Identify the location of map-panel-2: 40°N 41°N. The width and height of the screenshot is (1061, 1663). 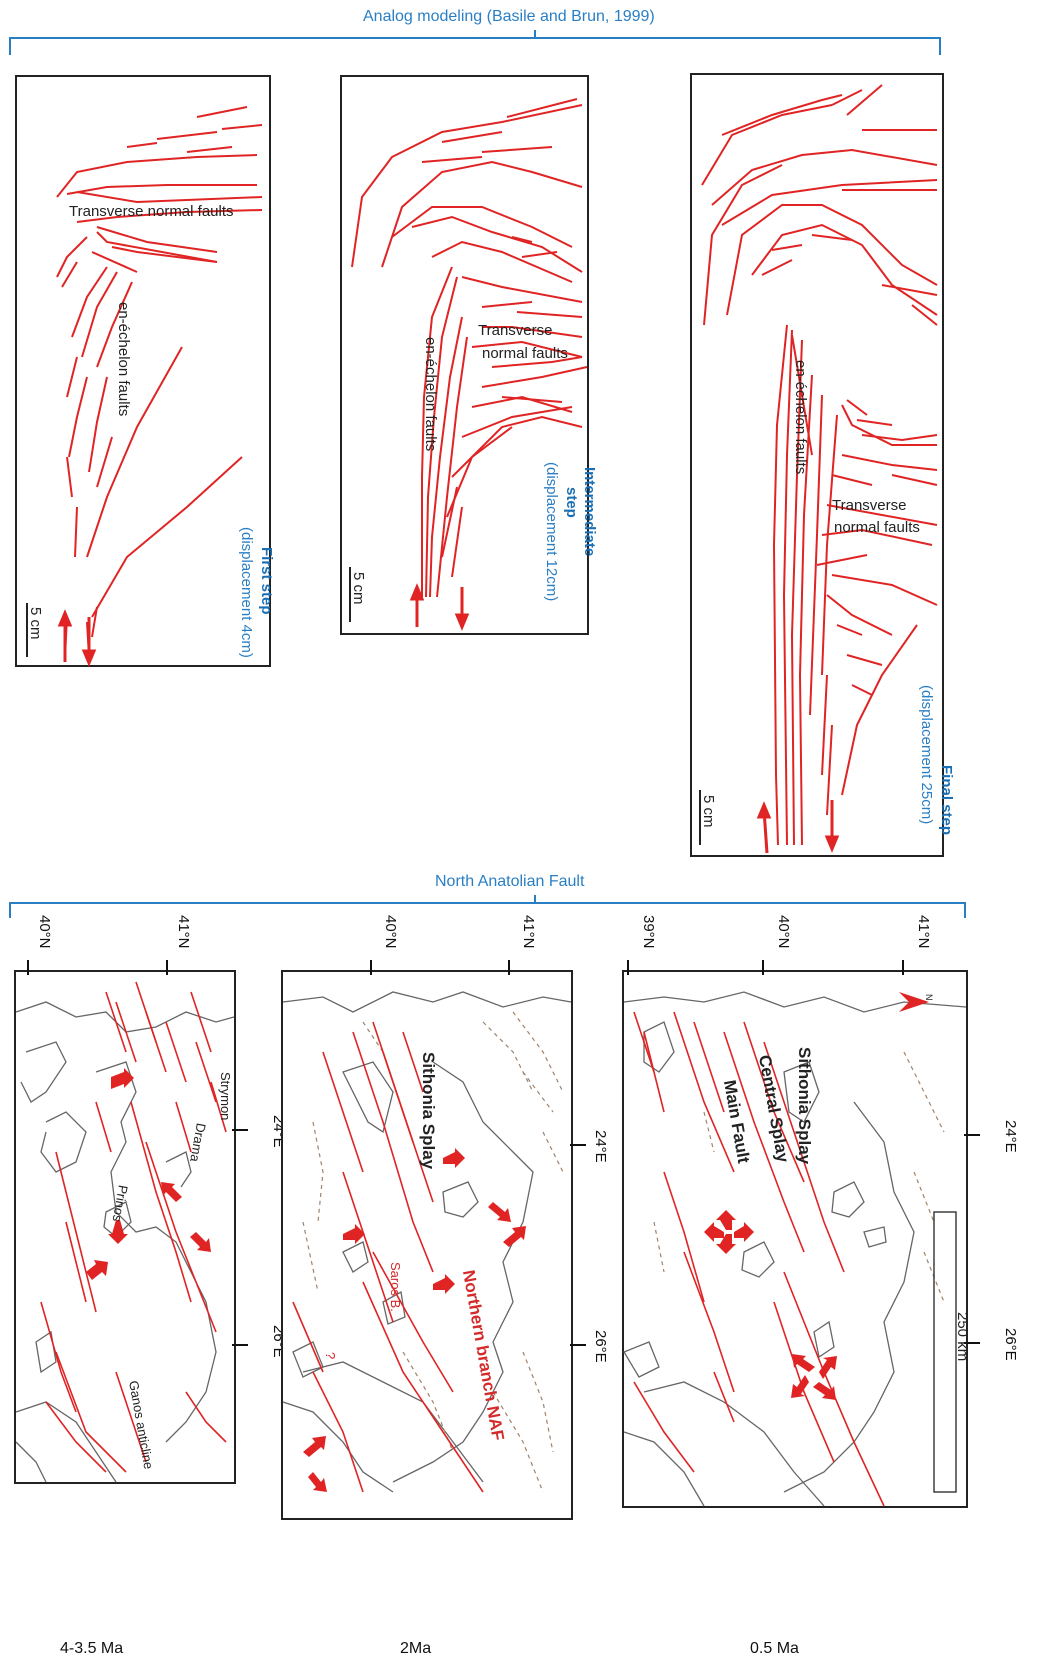
(439, 1283).